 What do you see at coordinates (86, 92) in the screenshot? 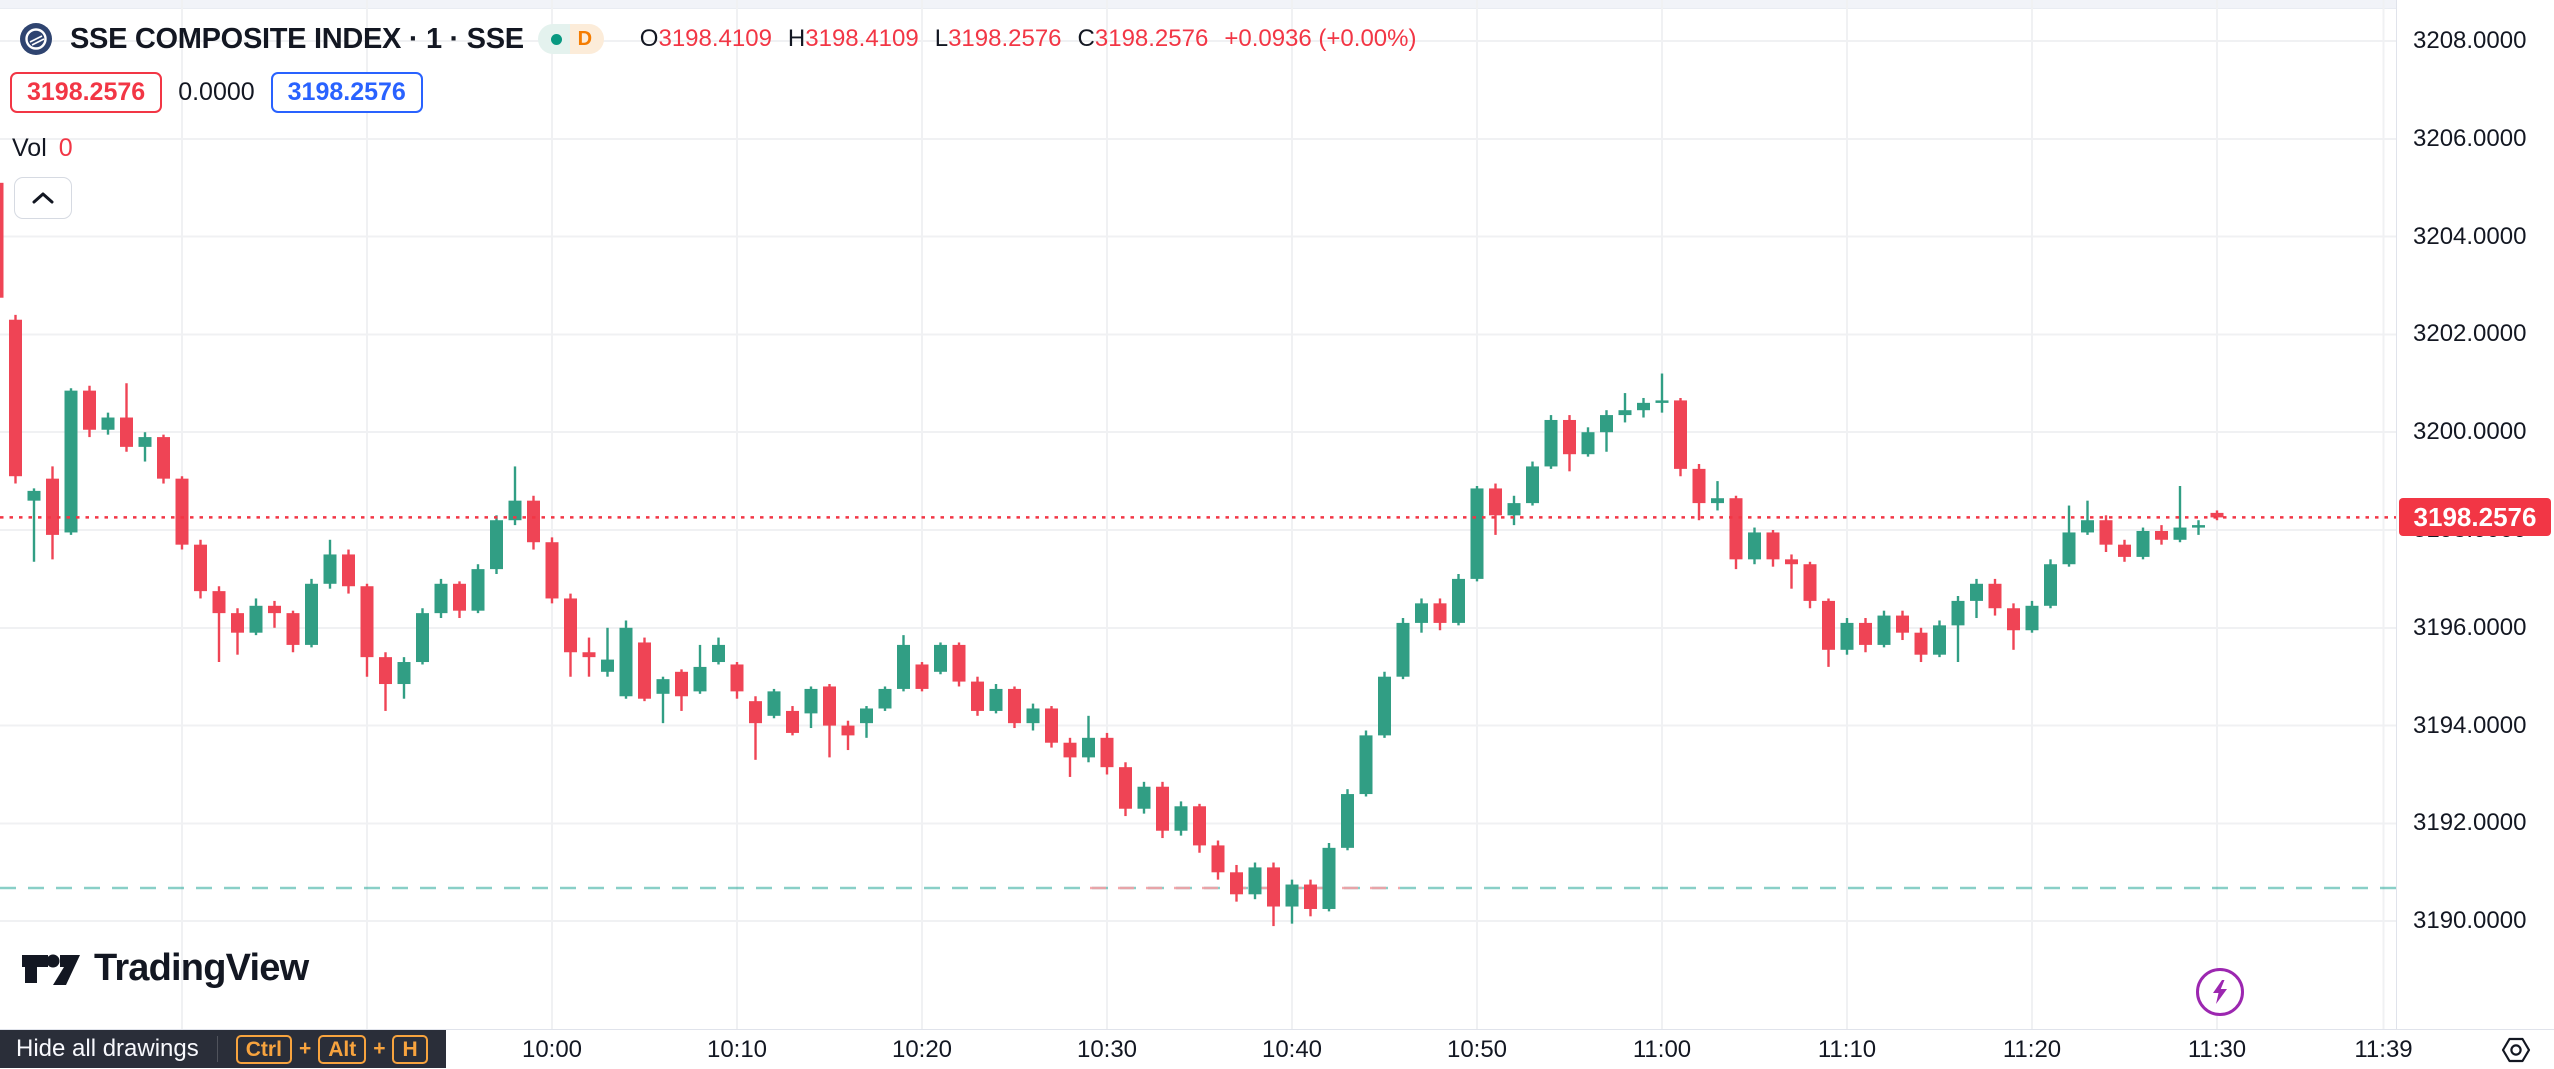
I see `sell-price-button: 3198.2576` at bounding box center [86, 92].